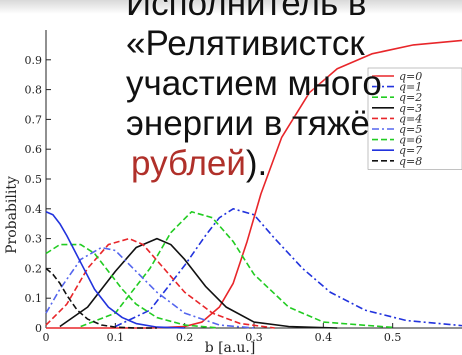 This screenshot has height=355, width=462. I want to click on overlay-line-5-tail: )., so click(256, 163).